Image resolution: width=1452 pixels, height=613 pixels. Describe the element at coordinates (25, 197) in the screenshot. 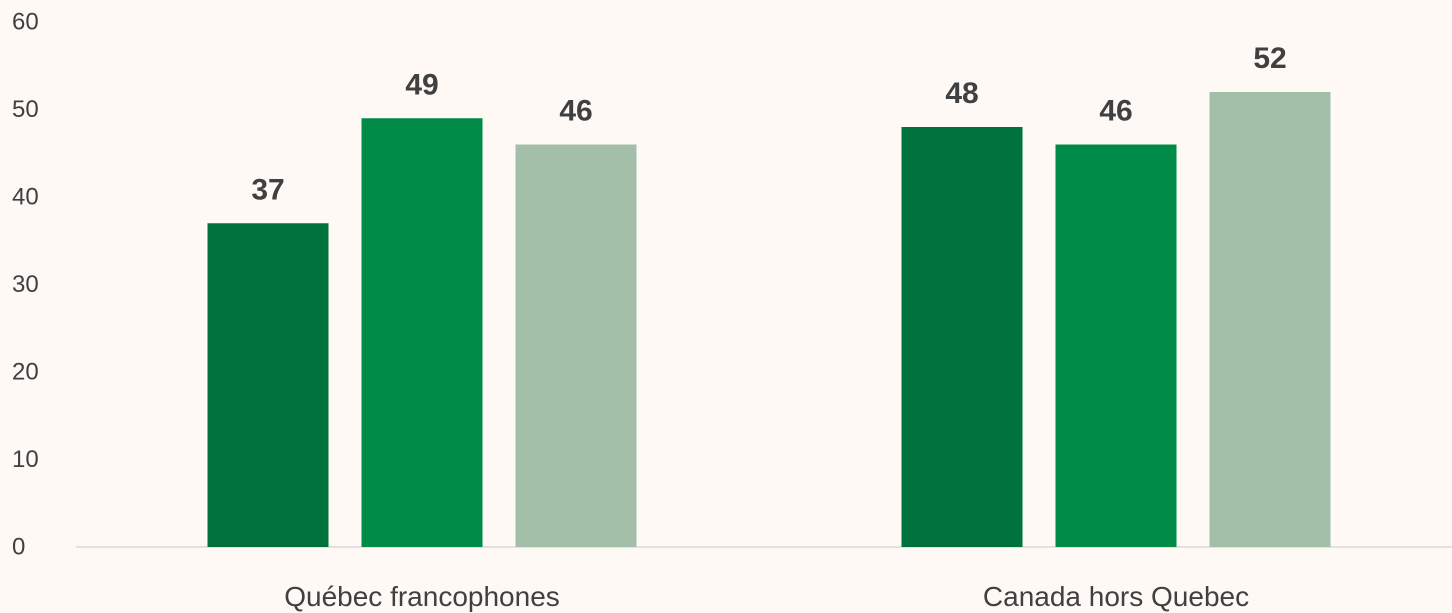

I see `y-tick-label: 40` at that location.